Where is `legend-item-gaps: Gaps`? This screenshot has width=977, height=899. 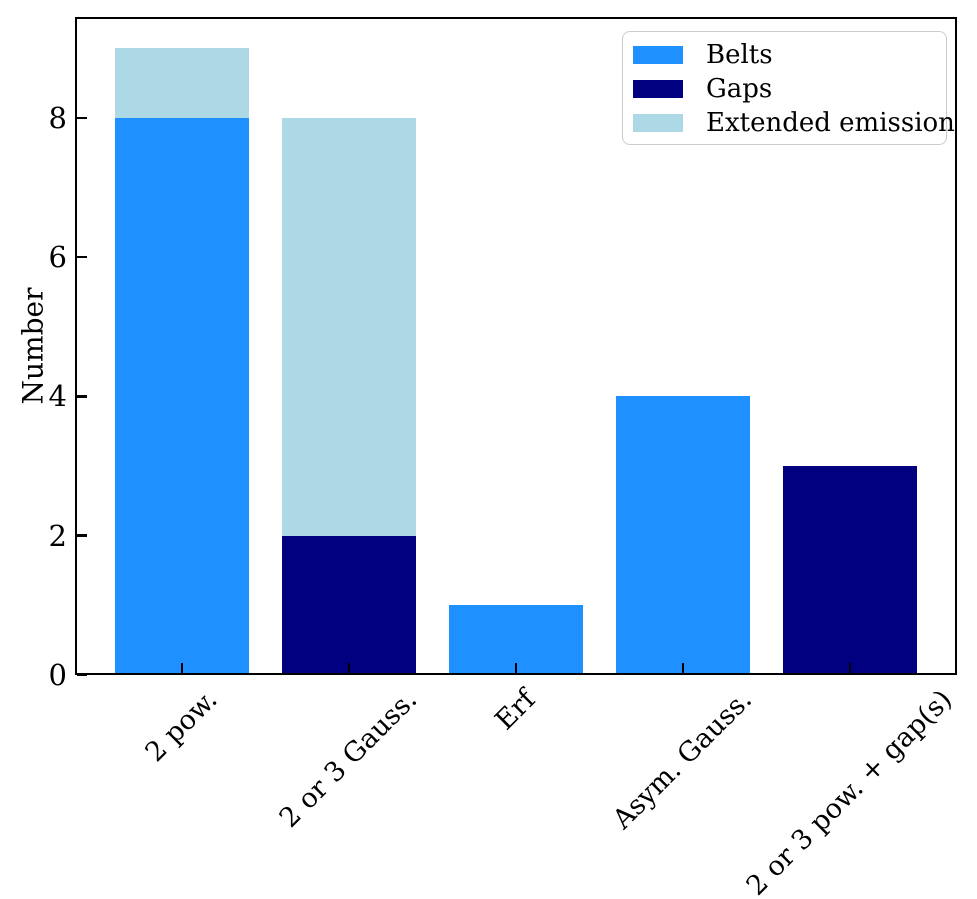
legend-item-gaps: Gaps is located at coordinates (784, 89).